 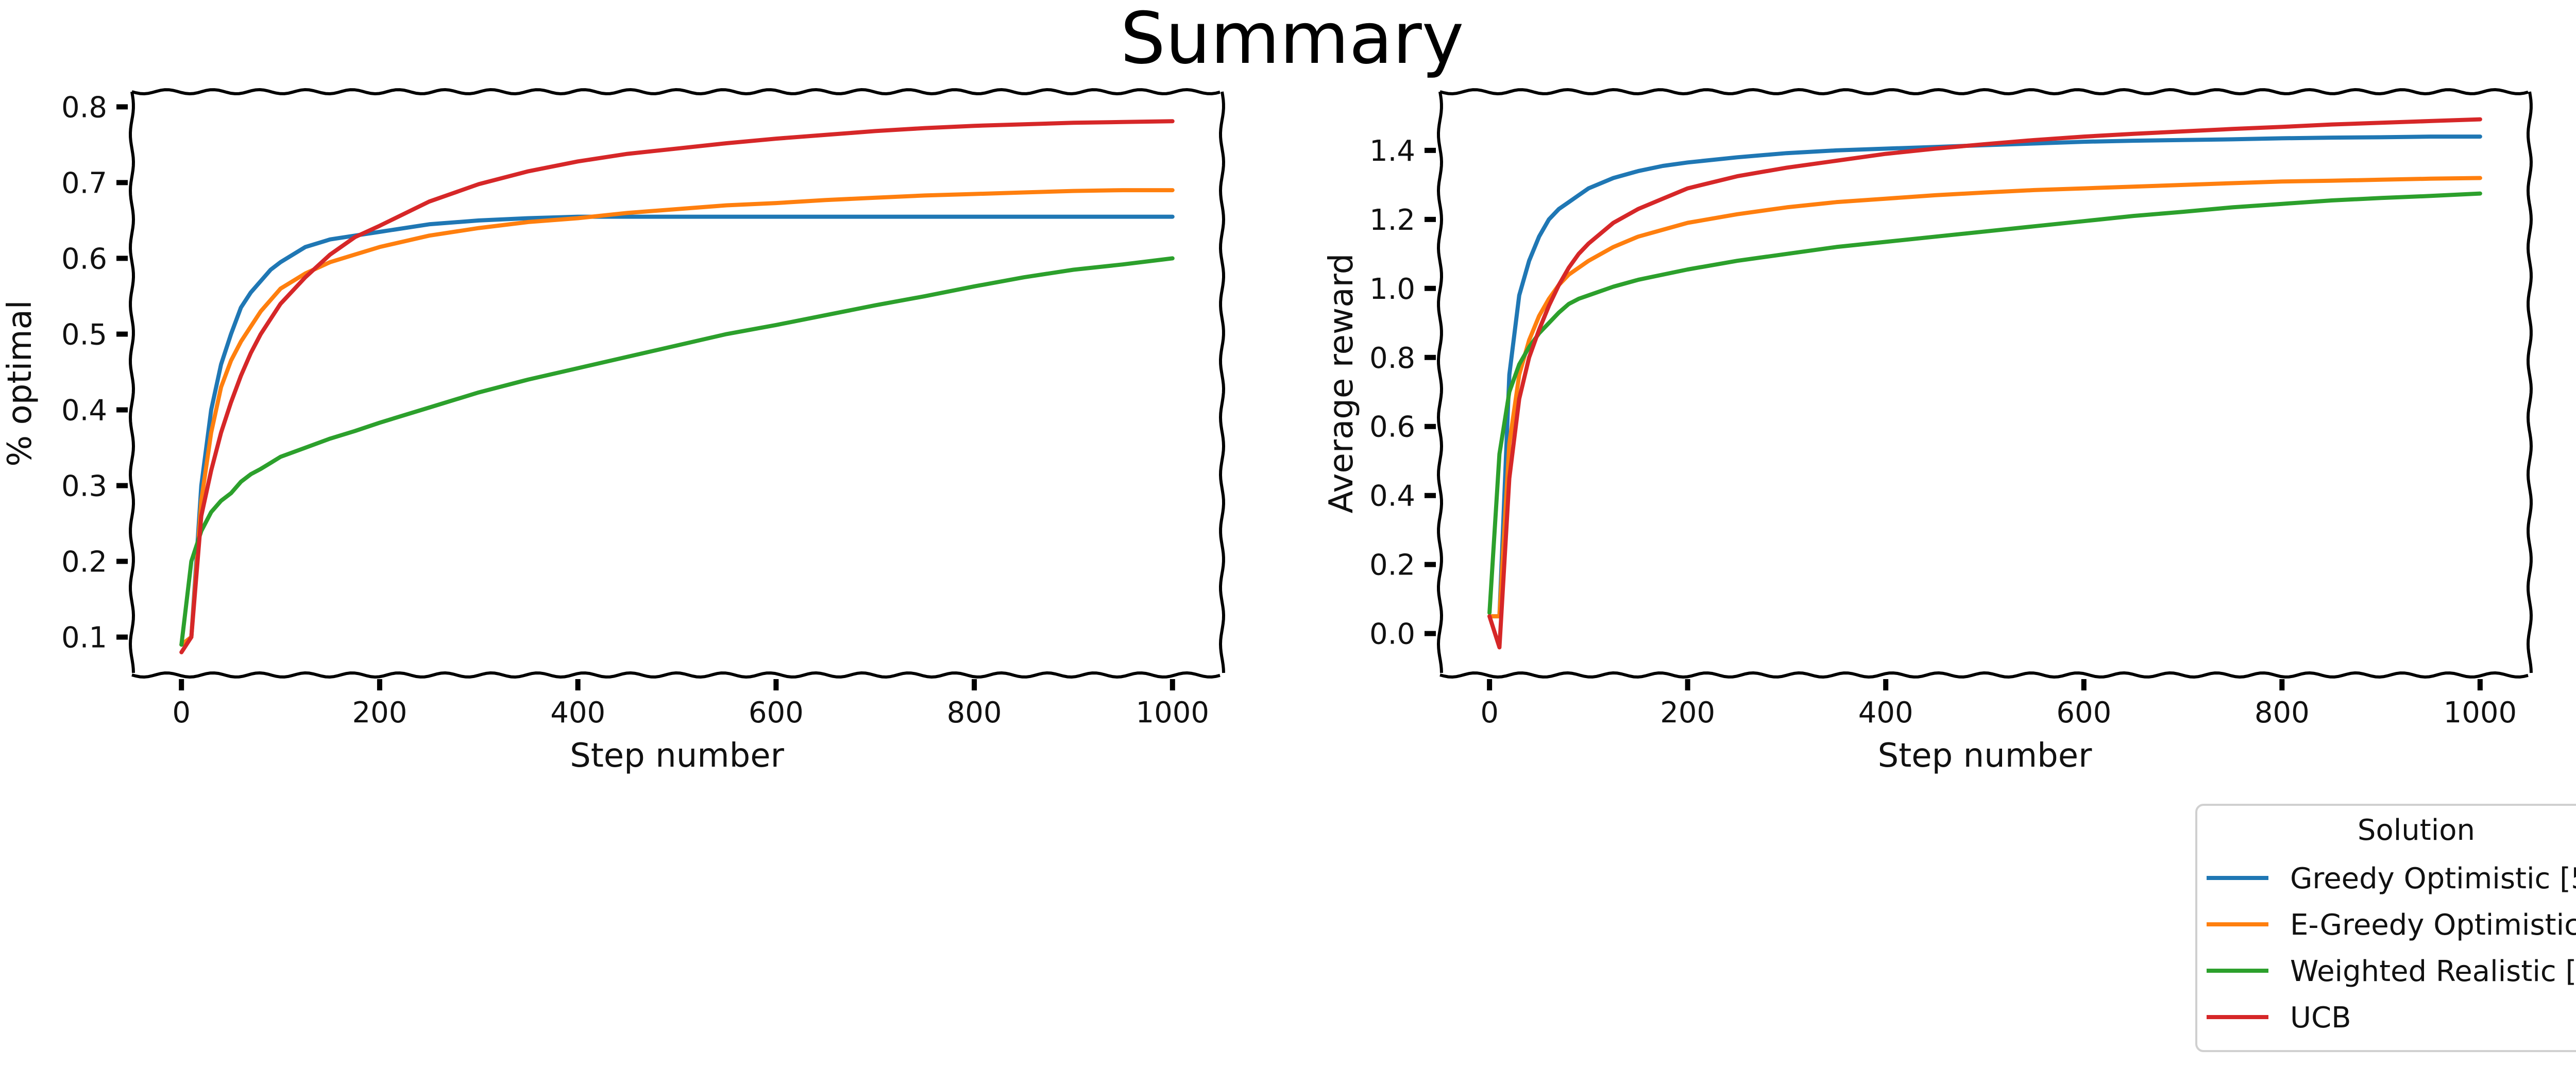 What do you see at coordinates (84, 334) in the screenshot?
I see `y-tick-label: 0.5` at bounding box center [84, 334].